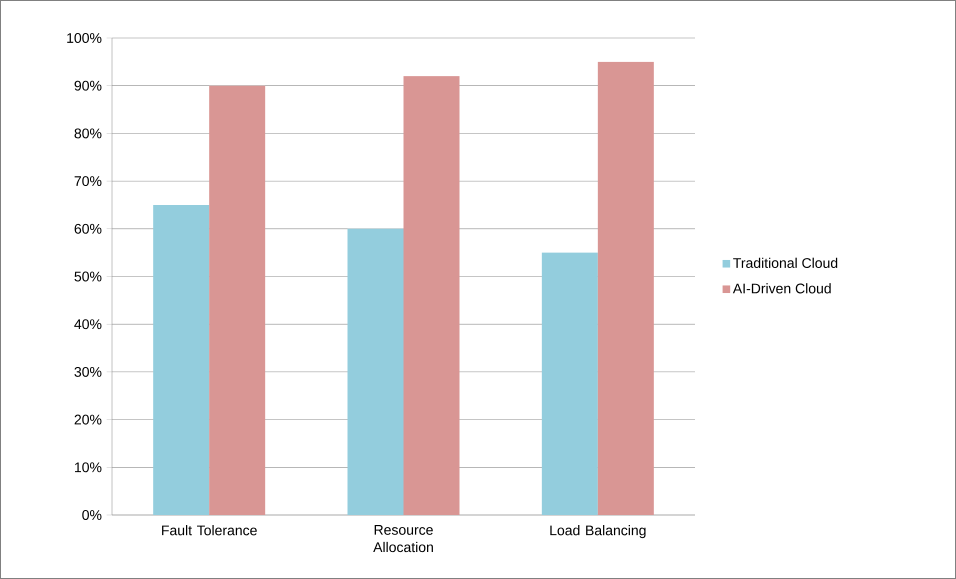  What do you see at coordinates (88, 133) in the screenshot?
I see `y-tick-label: 80%` at bounding box center [88, 133].